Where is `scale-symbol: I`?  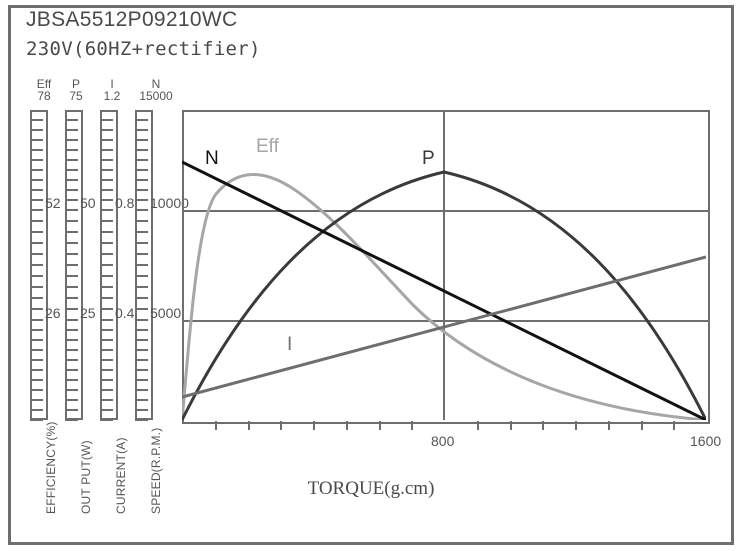 scale-symbol: I is located at coordinates (112, 84).